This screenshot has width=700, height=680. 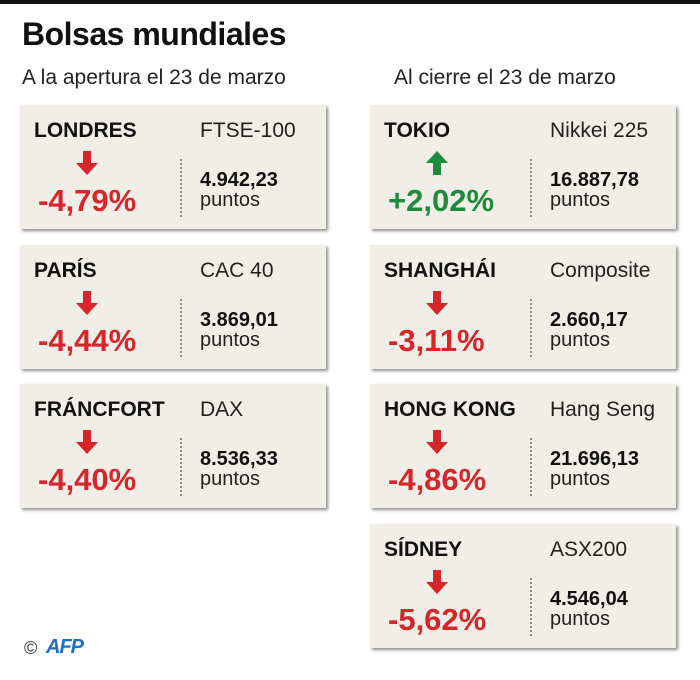 I want to click on change-percent: -3,11%, so click(x=436, y=340).